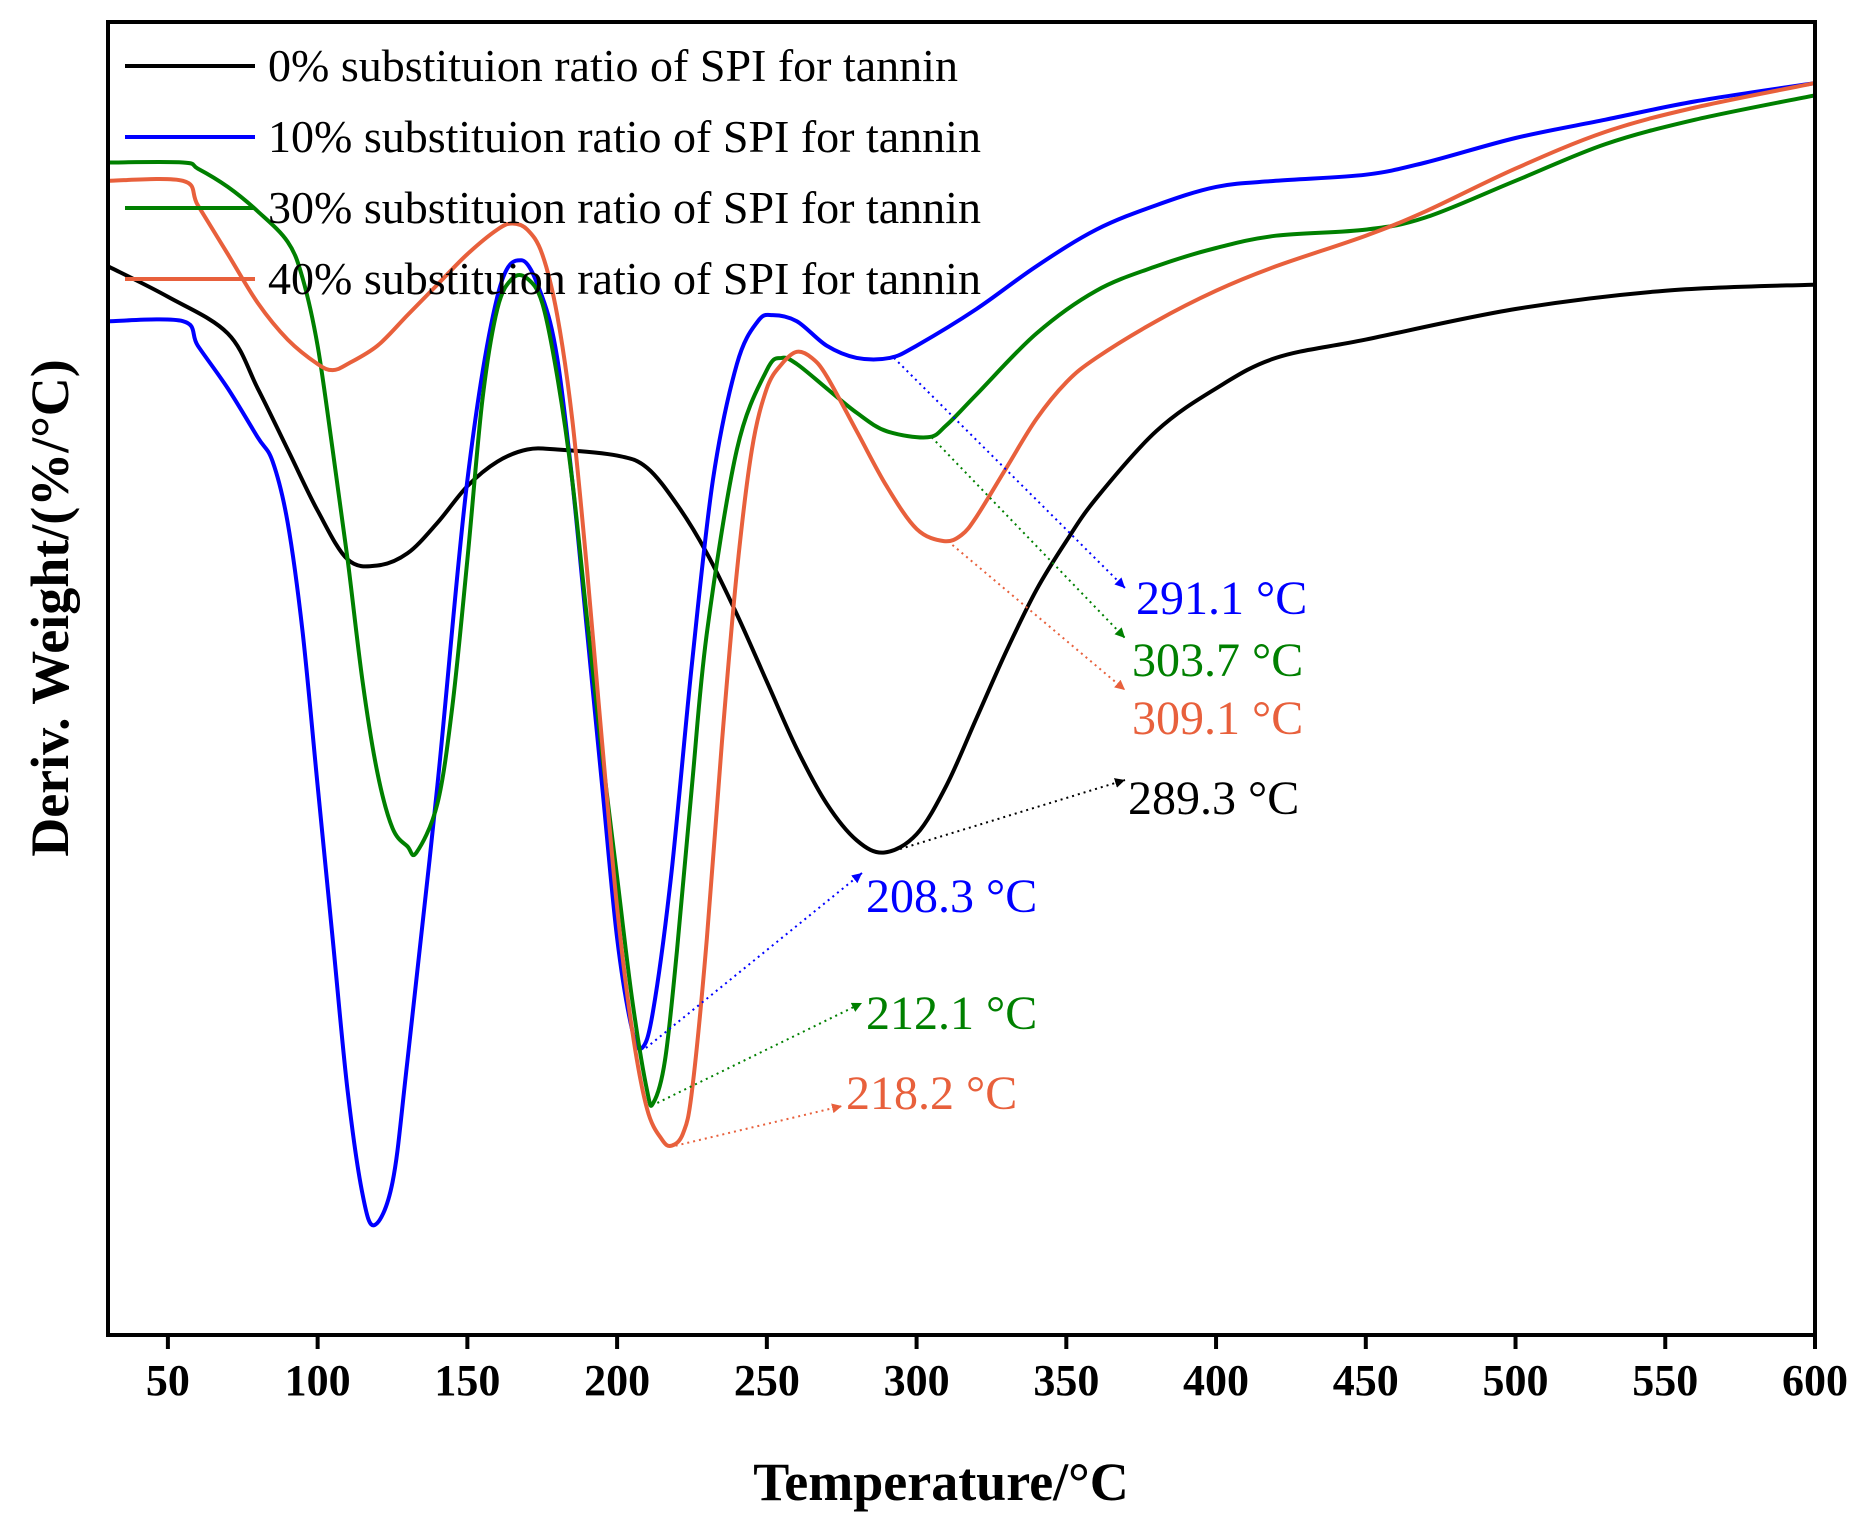  What do you see at coordinates (50, 608) in the screenshot?
I see `y-axis-title: Deriv. Weight/(%/°C)` at bounding box center [50, 608].